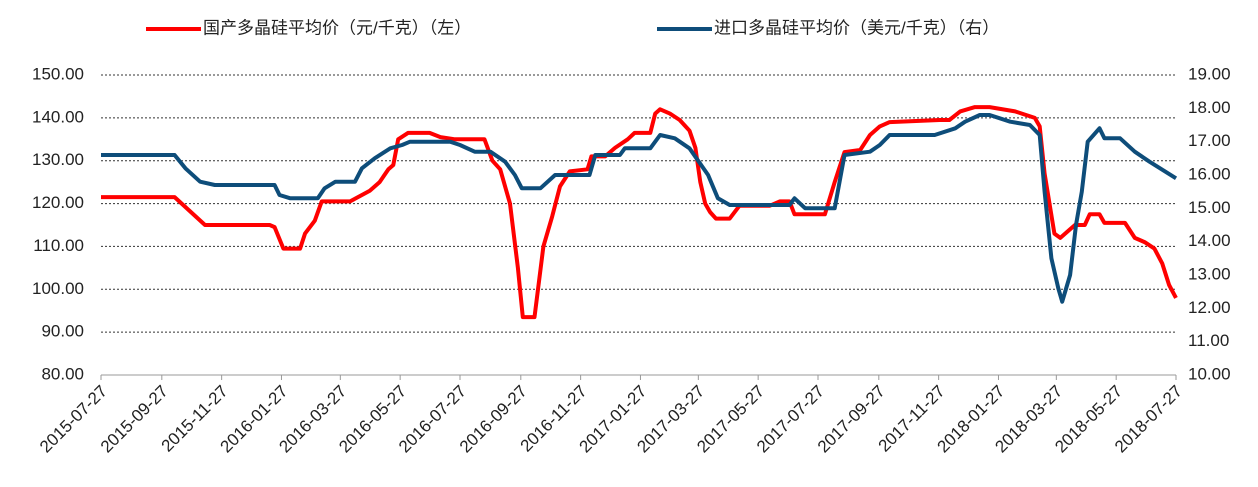 The height and width of the screenshot is (487, 1258). Describe the element at coordinates (58, 73) in the screenshot. I see `y-tick-label: 150.00` at that location.